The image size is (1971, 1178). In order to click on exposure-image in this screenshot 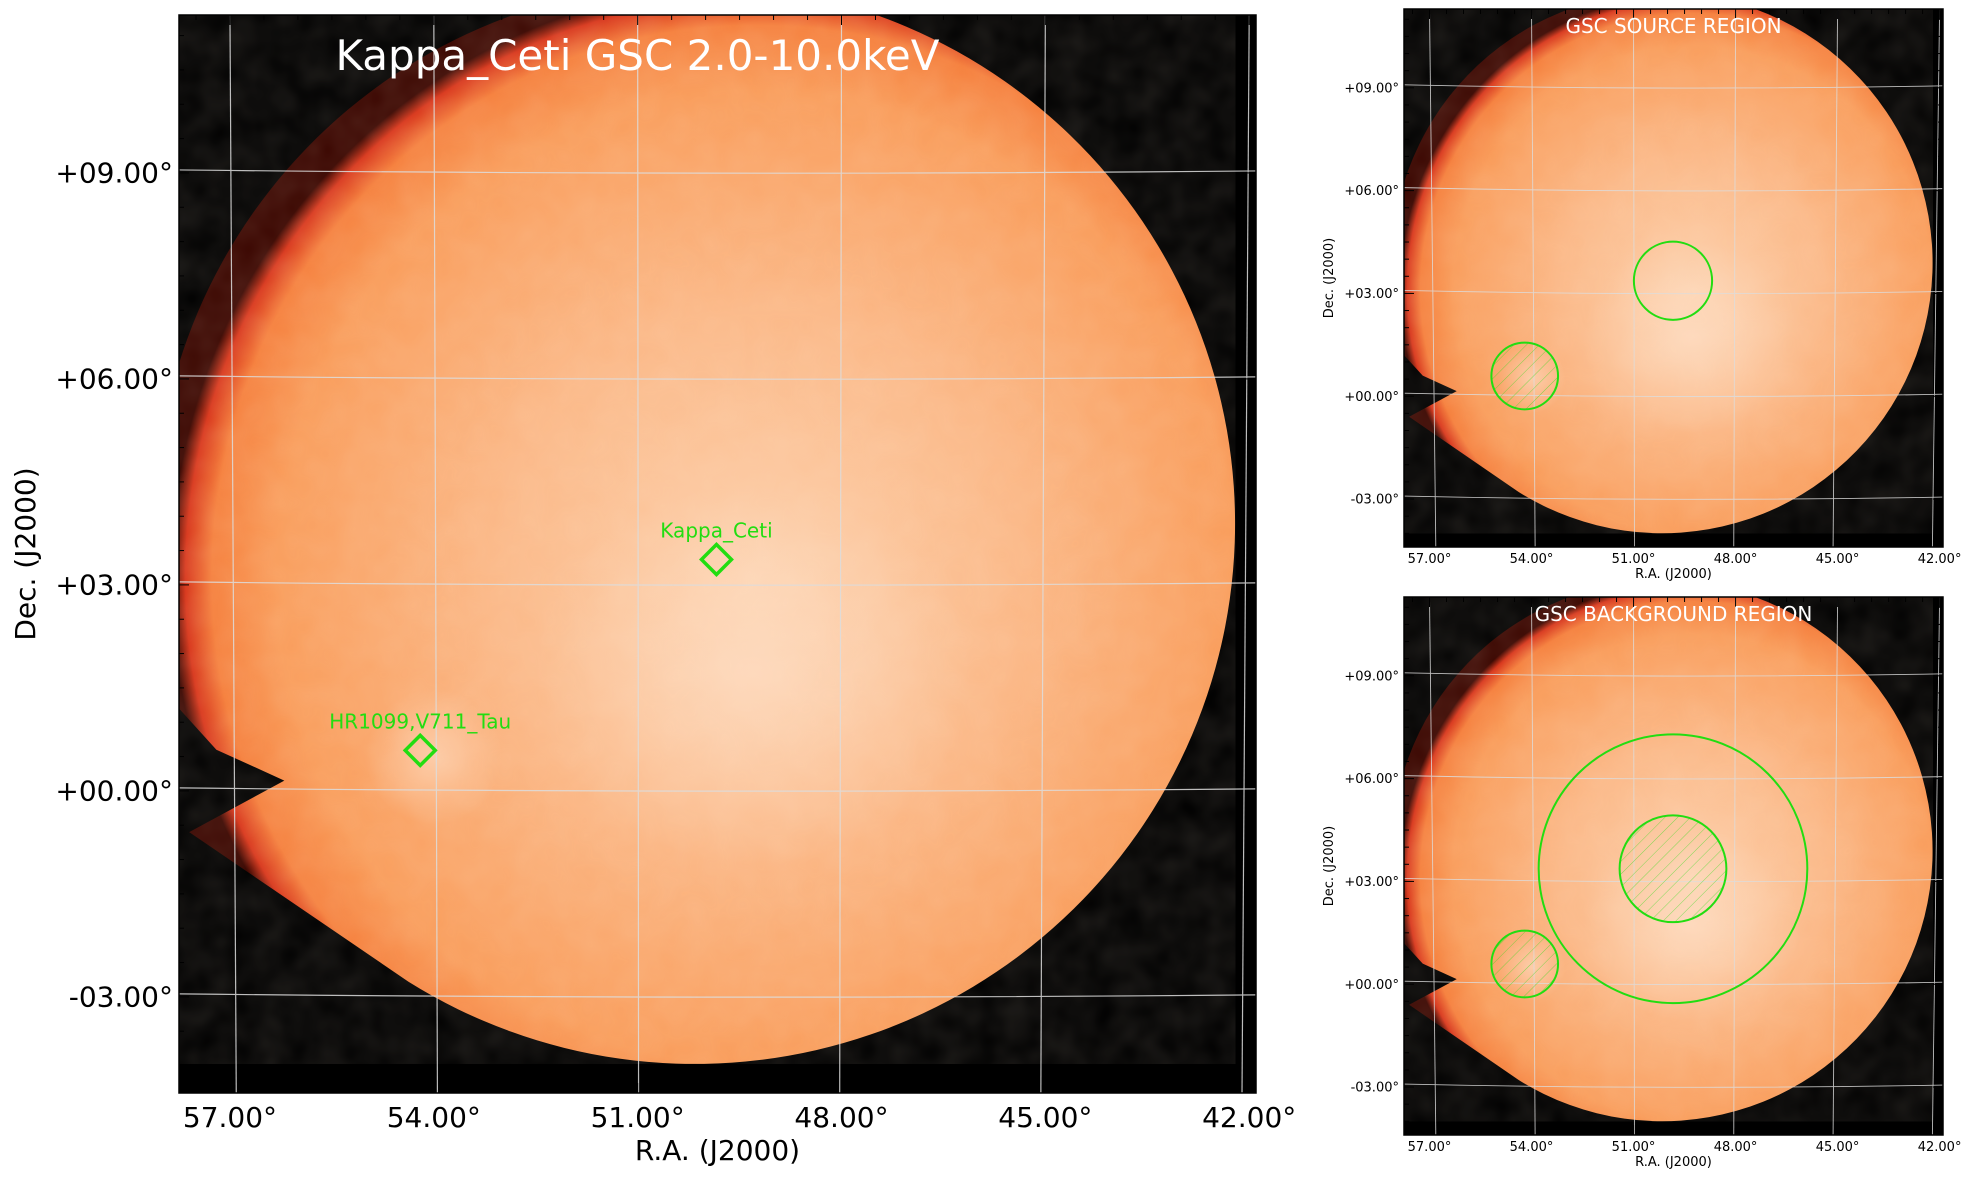, I will do `click(1668, 271)`.